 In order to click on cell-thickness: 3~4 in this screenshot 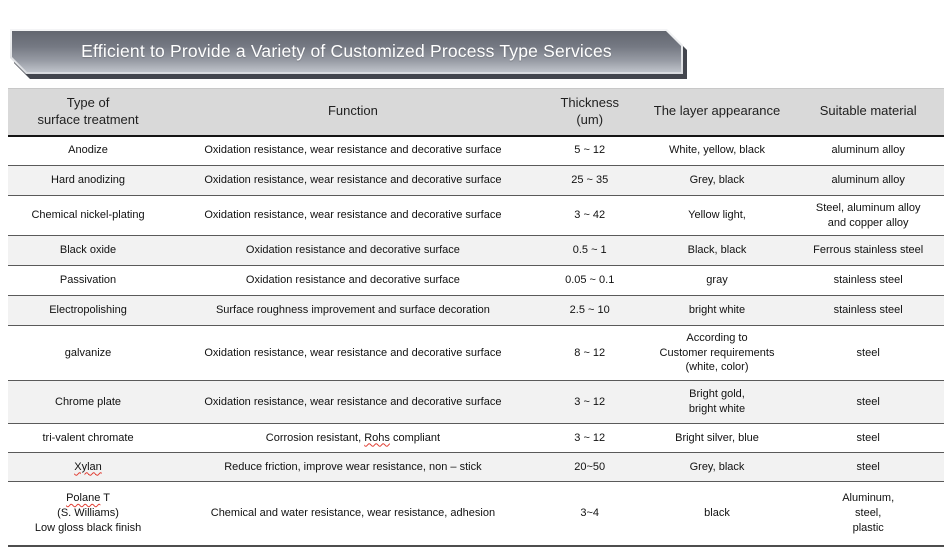, I will do `click(589, 514)`.